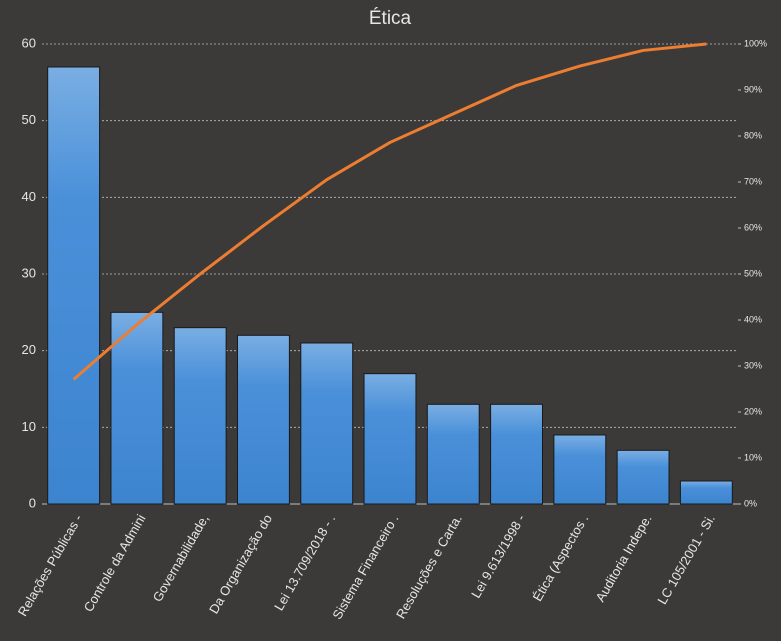  What do you see at coordinates (753, 89) in the screenshot?
I see `y2-tick-label: 90%` at bounding box center [753, 89].